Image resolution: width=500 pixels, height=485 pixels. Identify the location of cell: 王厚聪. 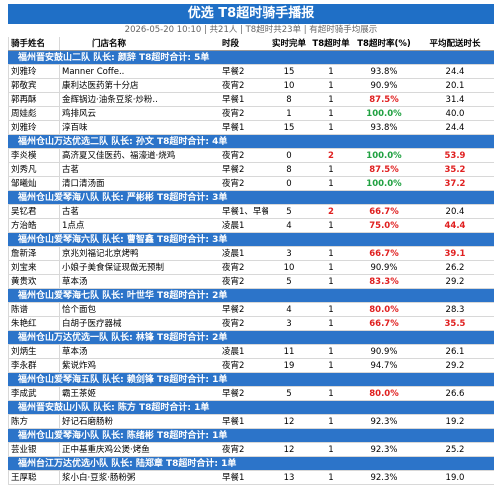
(34, 477).